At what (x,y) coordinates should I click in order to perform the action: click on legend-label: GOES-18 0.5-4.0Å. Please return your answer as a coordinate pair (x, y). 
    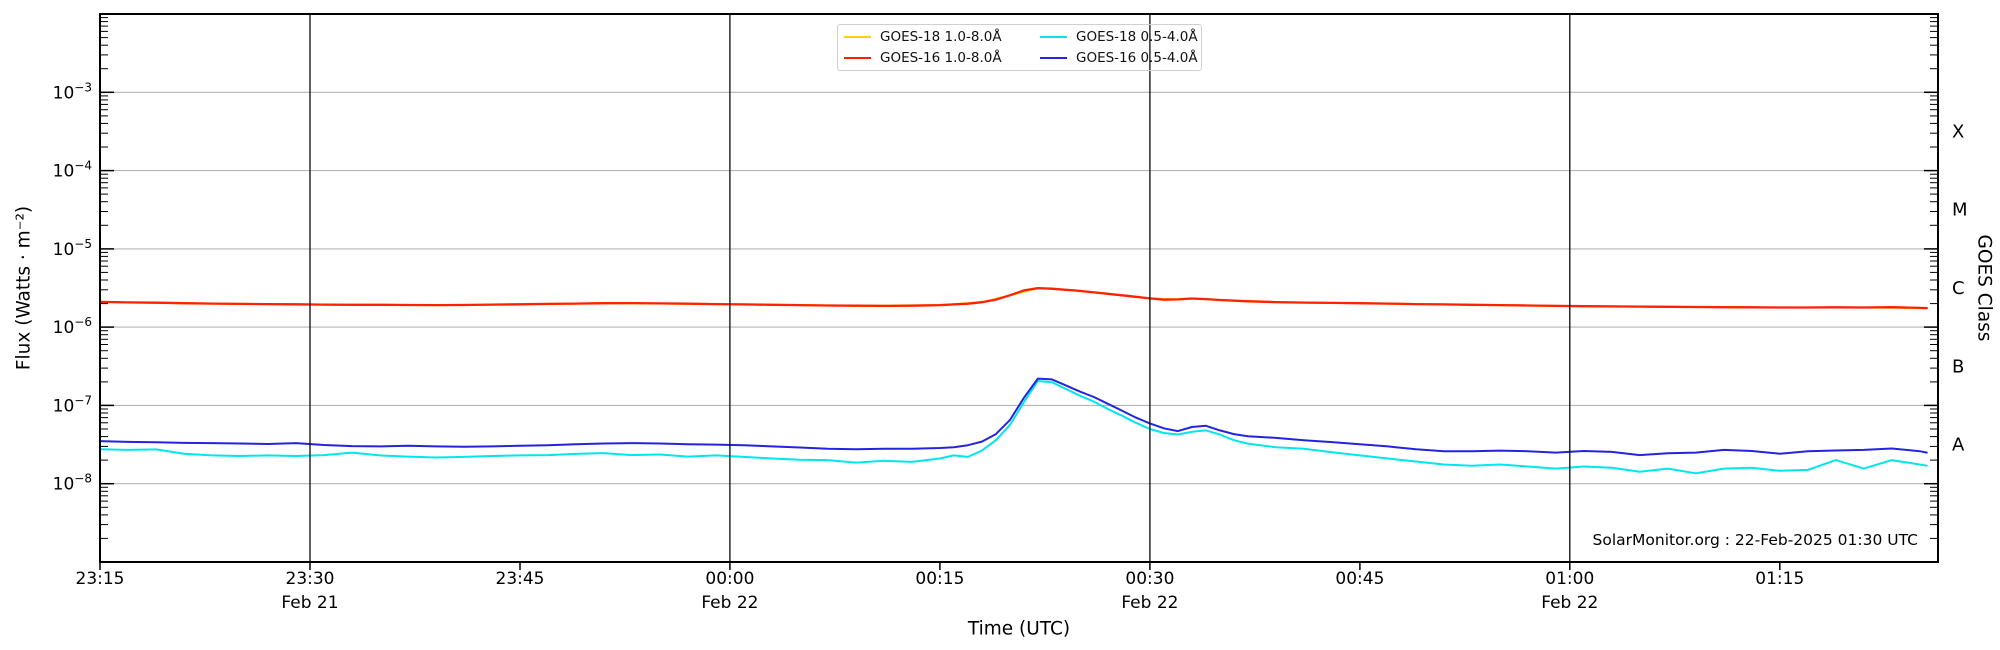
    Looking at the image, I should click on (1137, 37).